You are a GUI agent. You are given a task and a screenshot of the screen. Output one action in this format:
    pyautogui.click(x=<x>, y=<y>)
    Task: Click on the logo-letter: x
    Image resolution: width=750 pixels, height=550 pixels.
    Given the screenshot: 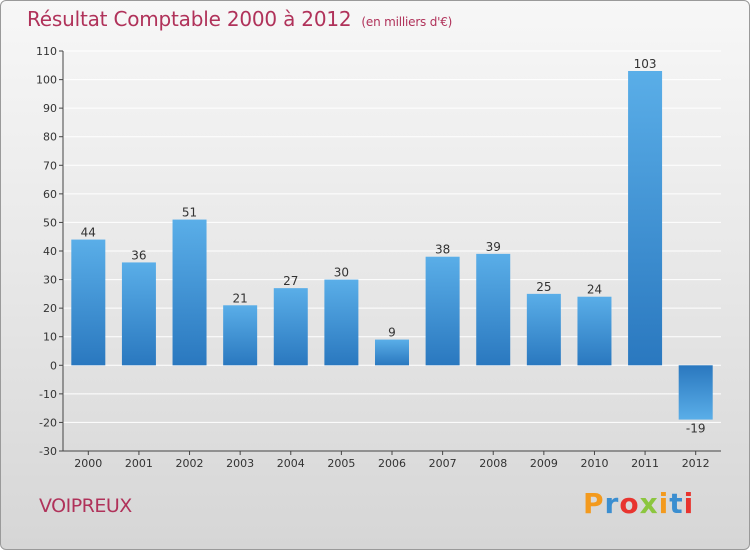 What is the action you would take?
    pyautogui.click(x=649, y=503)
    